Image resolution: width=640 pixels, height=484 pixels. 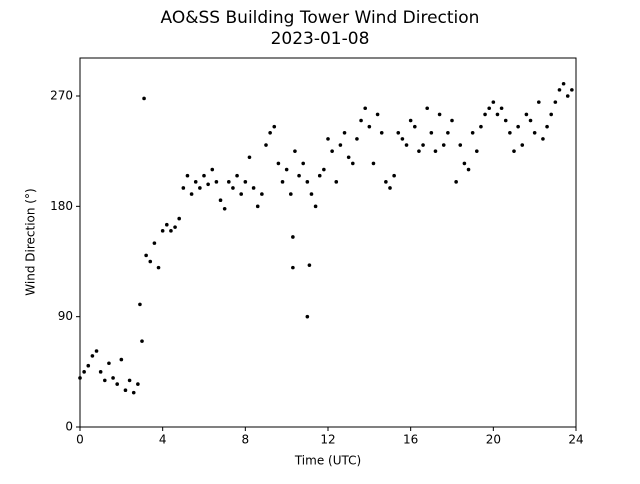 I want to click on y-tick-label: 0, so click(x=69, y=427).